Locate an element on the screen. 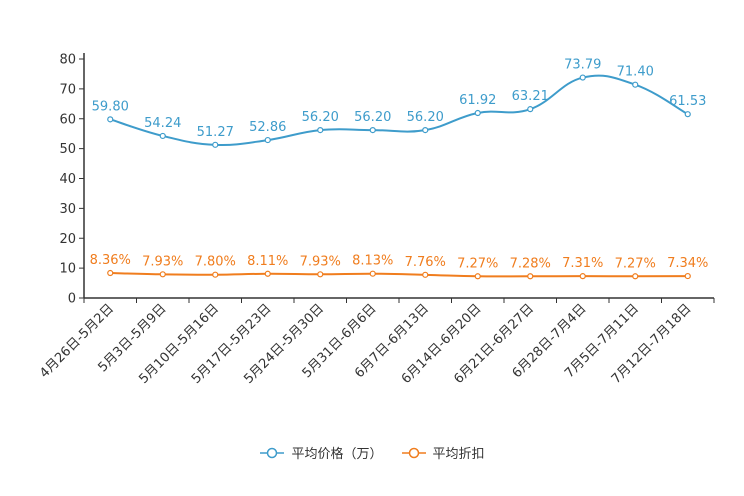  data-label: 7.76% is located at coordinates (425, 262).